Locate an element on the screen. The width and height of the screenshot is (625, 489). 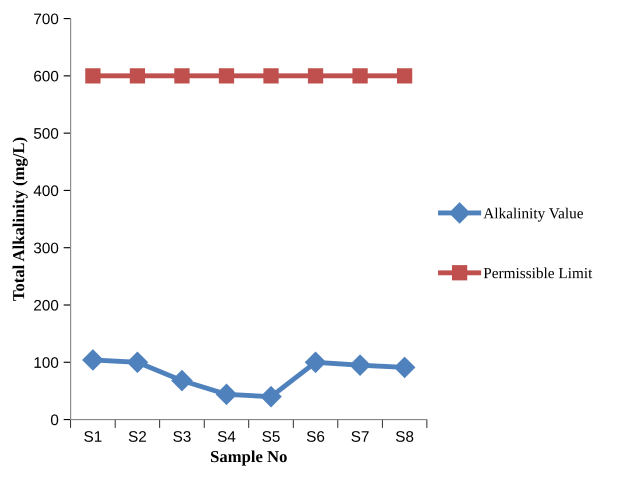
y-axis-title: Total Alkalinity (mg/L) is located at coordinates (20, 219).